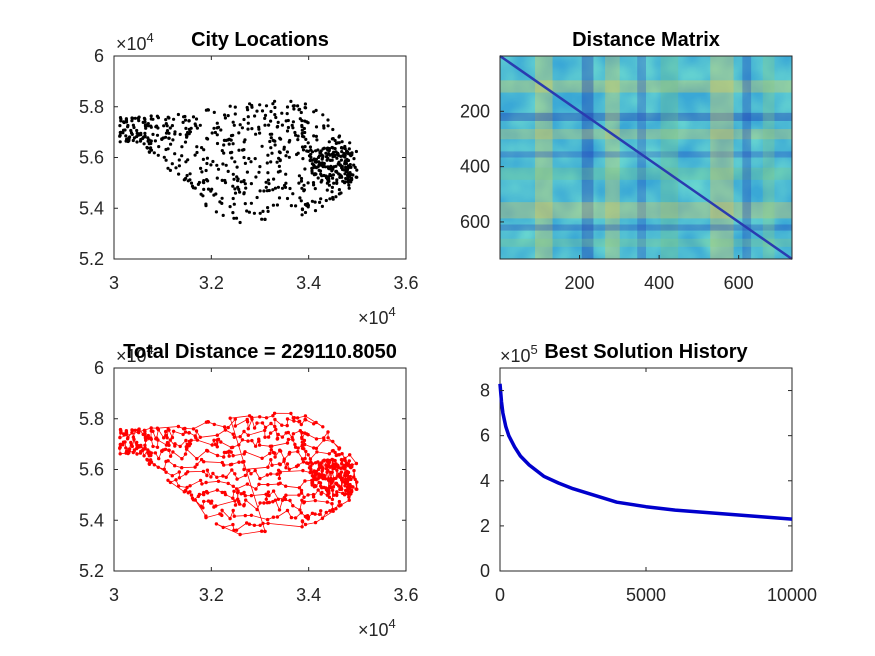 The image size is (875, 656). What do you see at coordinates (646, 40) in the screenshot?
I see `matrix-title: Distance Matrix` at bounding box center [646, 40].